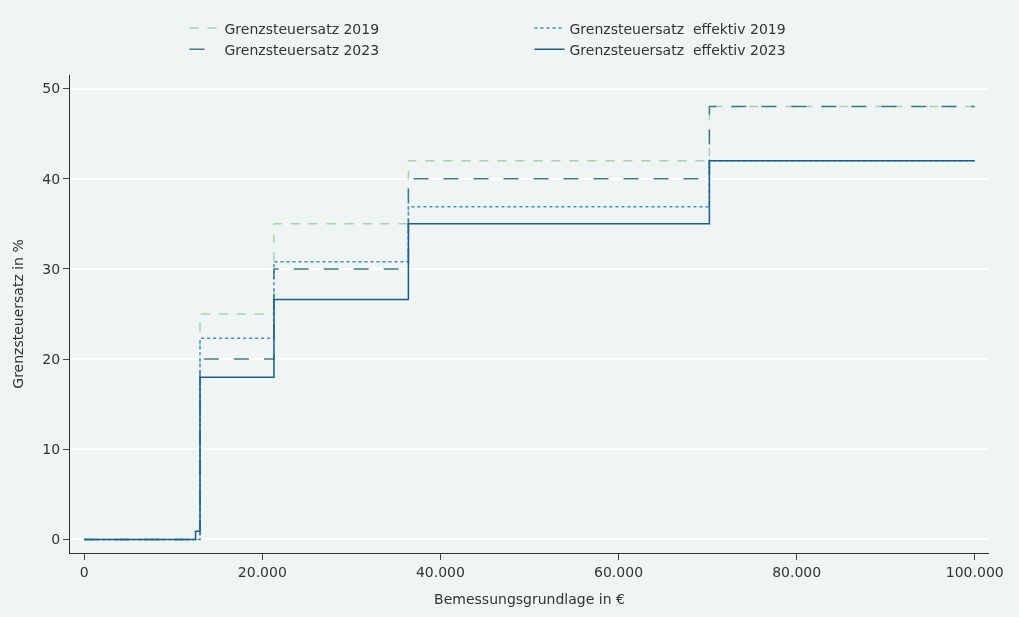 The width and height of the screenshot is (1019, 617). Describe the element at coordinates (51, 449) in the screenshot. I see `y-tick-label: 10` at that location.